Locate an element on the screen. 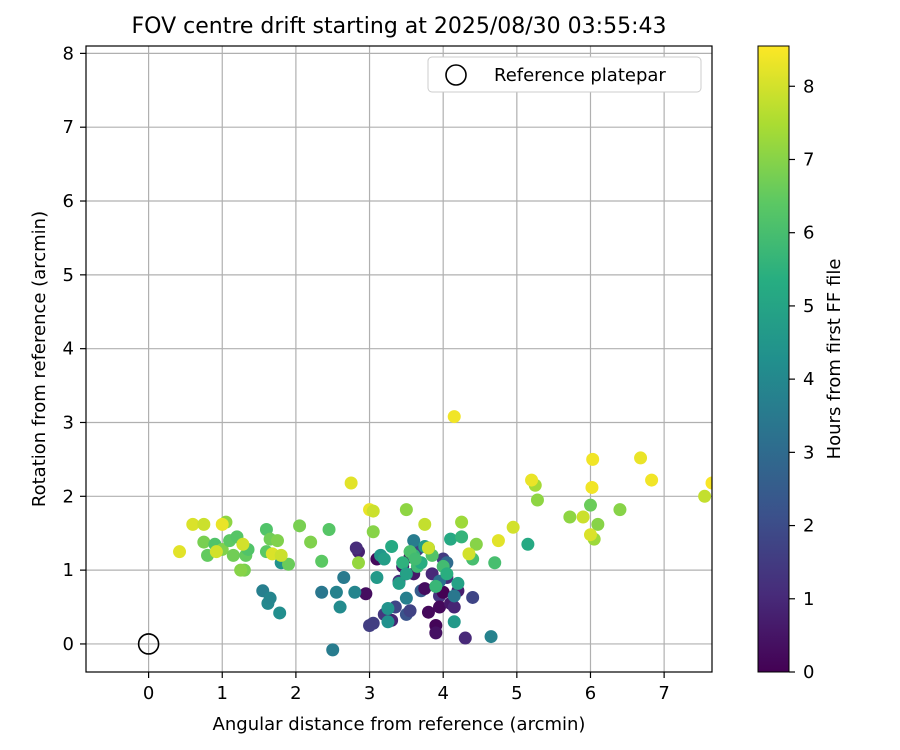 This screenshot has width=900, height=750. colorbar-tick-label: 2 is located at coordinates (808, 526).